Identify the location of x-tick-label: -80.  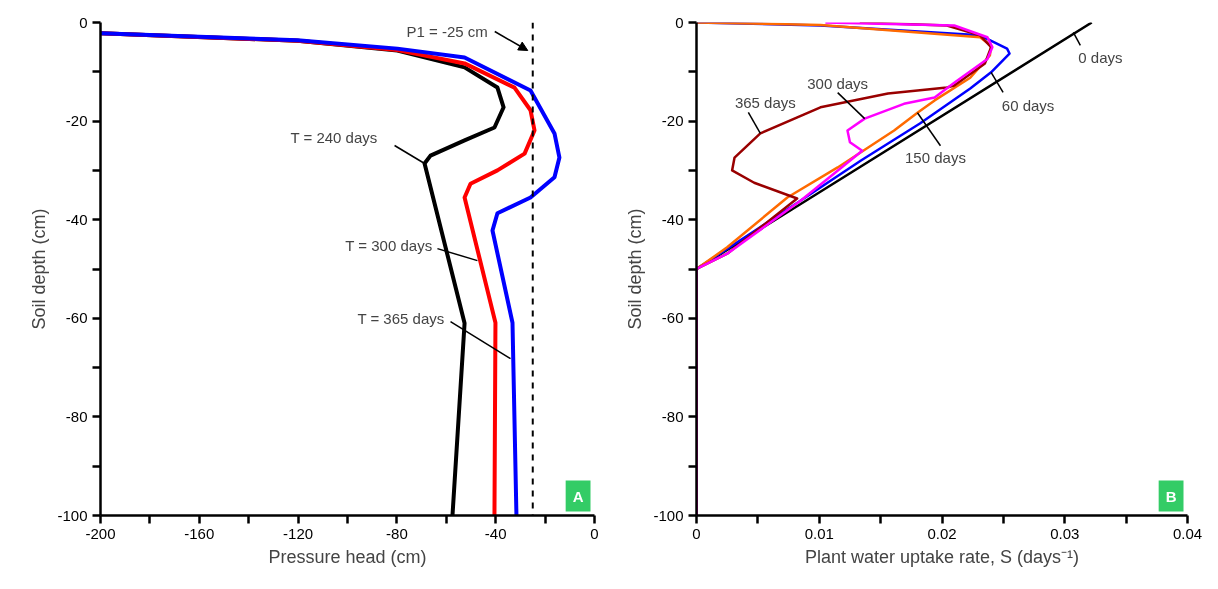
(397, 533).